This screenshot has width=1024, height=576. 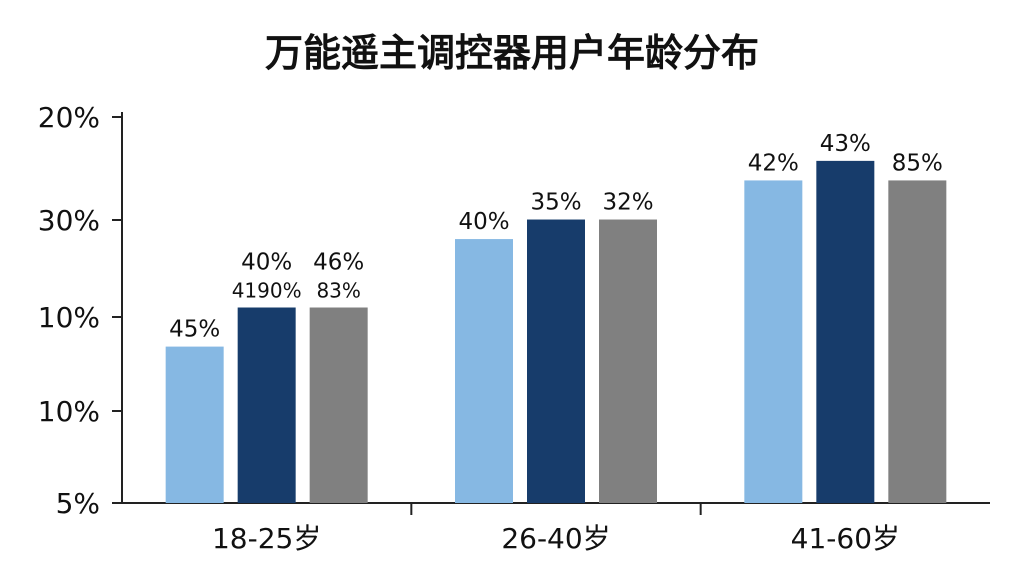 I want to click on y-axis-ticks: 5% 10% 10% 30% 20%, so click(x=80, y=310).